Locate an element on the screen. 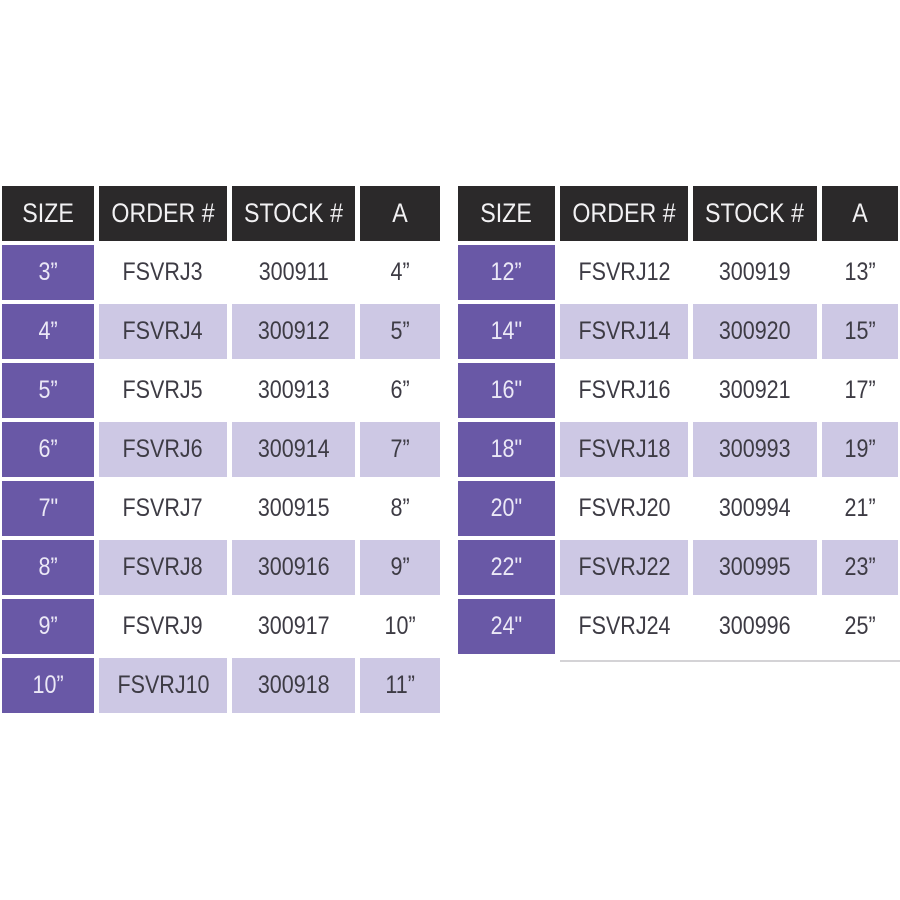  data-cell: 300993 is located at coordinates (755, 449).